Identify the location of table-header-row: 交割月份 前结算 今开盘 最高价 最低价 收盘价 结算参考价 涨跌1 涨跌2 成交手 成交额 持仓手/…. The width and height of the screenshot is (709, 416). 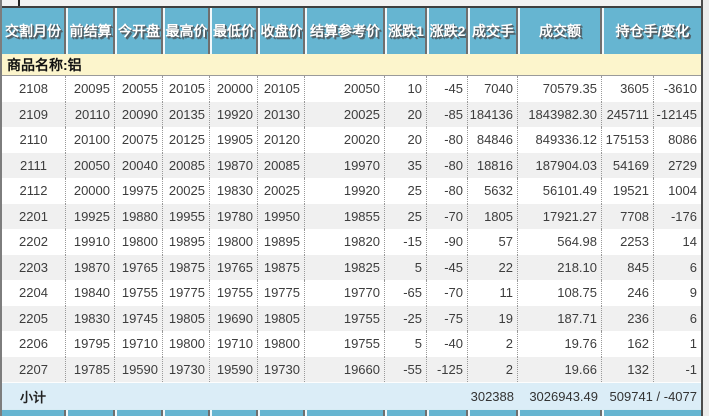
(351, 31).